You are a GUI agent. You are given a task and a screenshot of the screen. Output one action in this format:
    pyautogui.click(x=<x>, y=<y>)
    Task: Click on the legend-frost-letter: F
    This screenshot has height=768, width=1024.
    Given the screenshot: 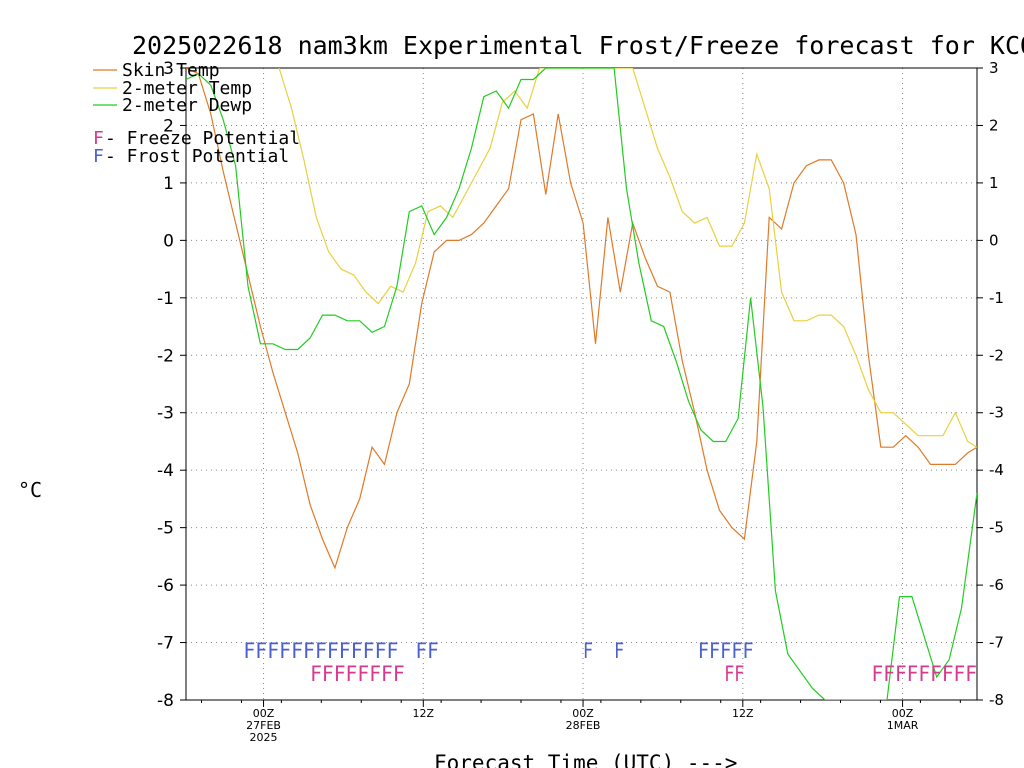 What is the action you would take?
    pyautogui.click(x=98, y=156)
    